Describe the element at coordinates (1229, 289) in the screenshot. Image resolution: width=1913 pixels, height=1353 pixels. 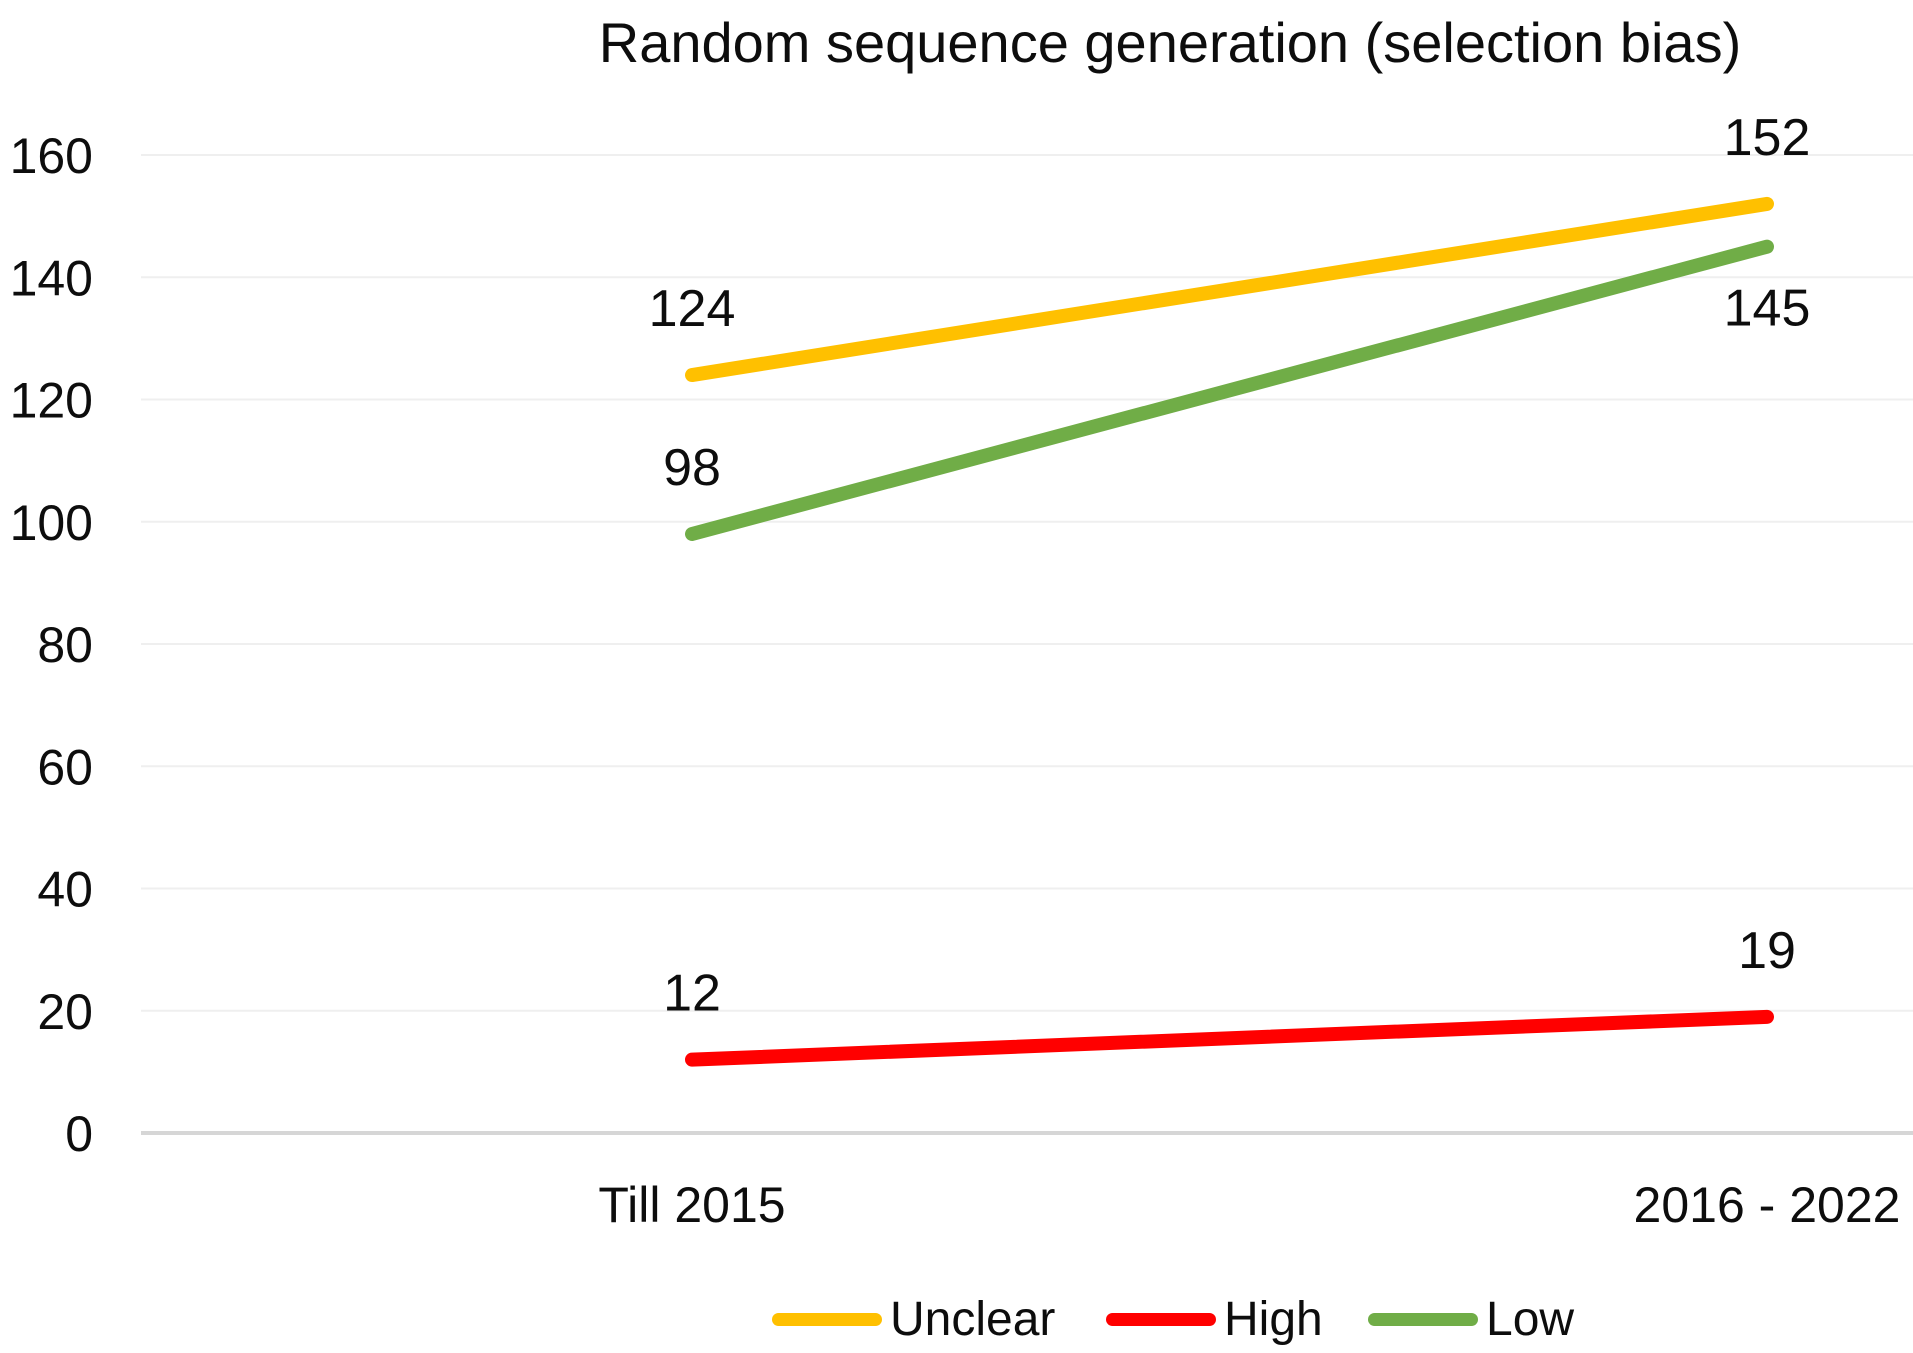
I see `series-line-unclear` at that location.